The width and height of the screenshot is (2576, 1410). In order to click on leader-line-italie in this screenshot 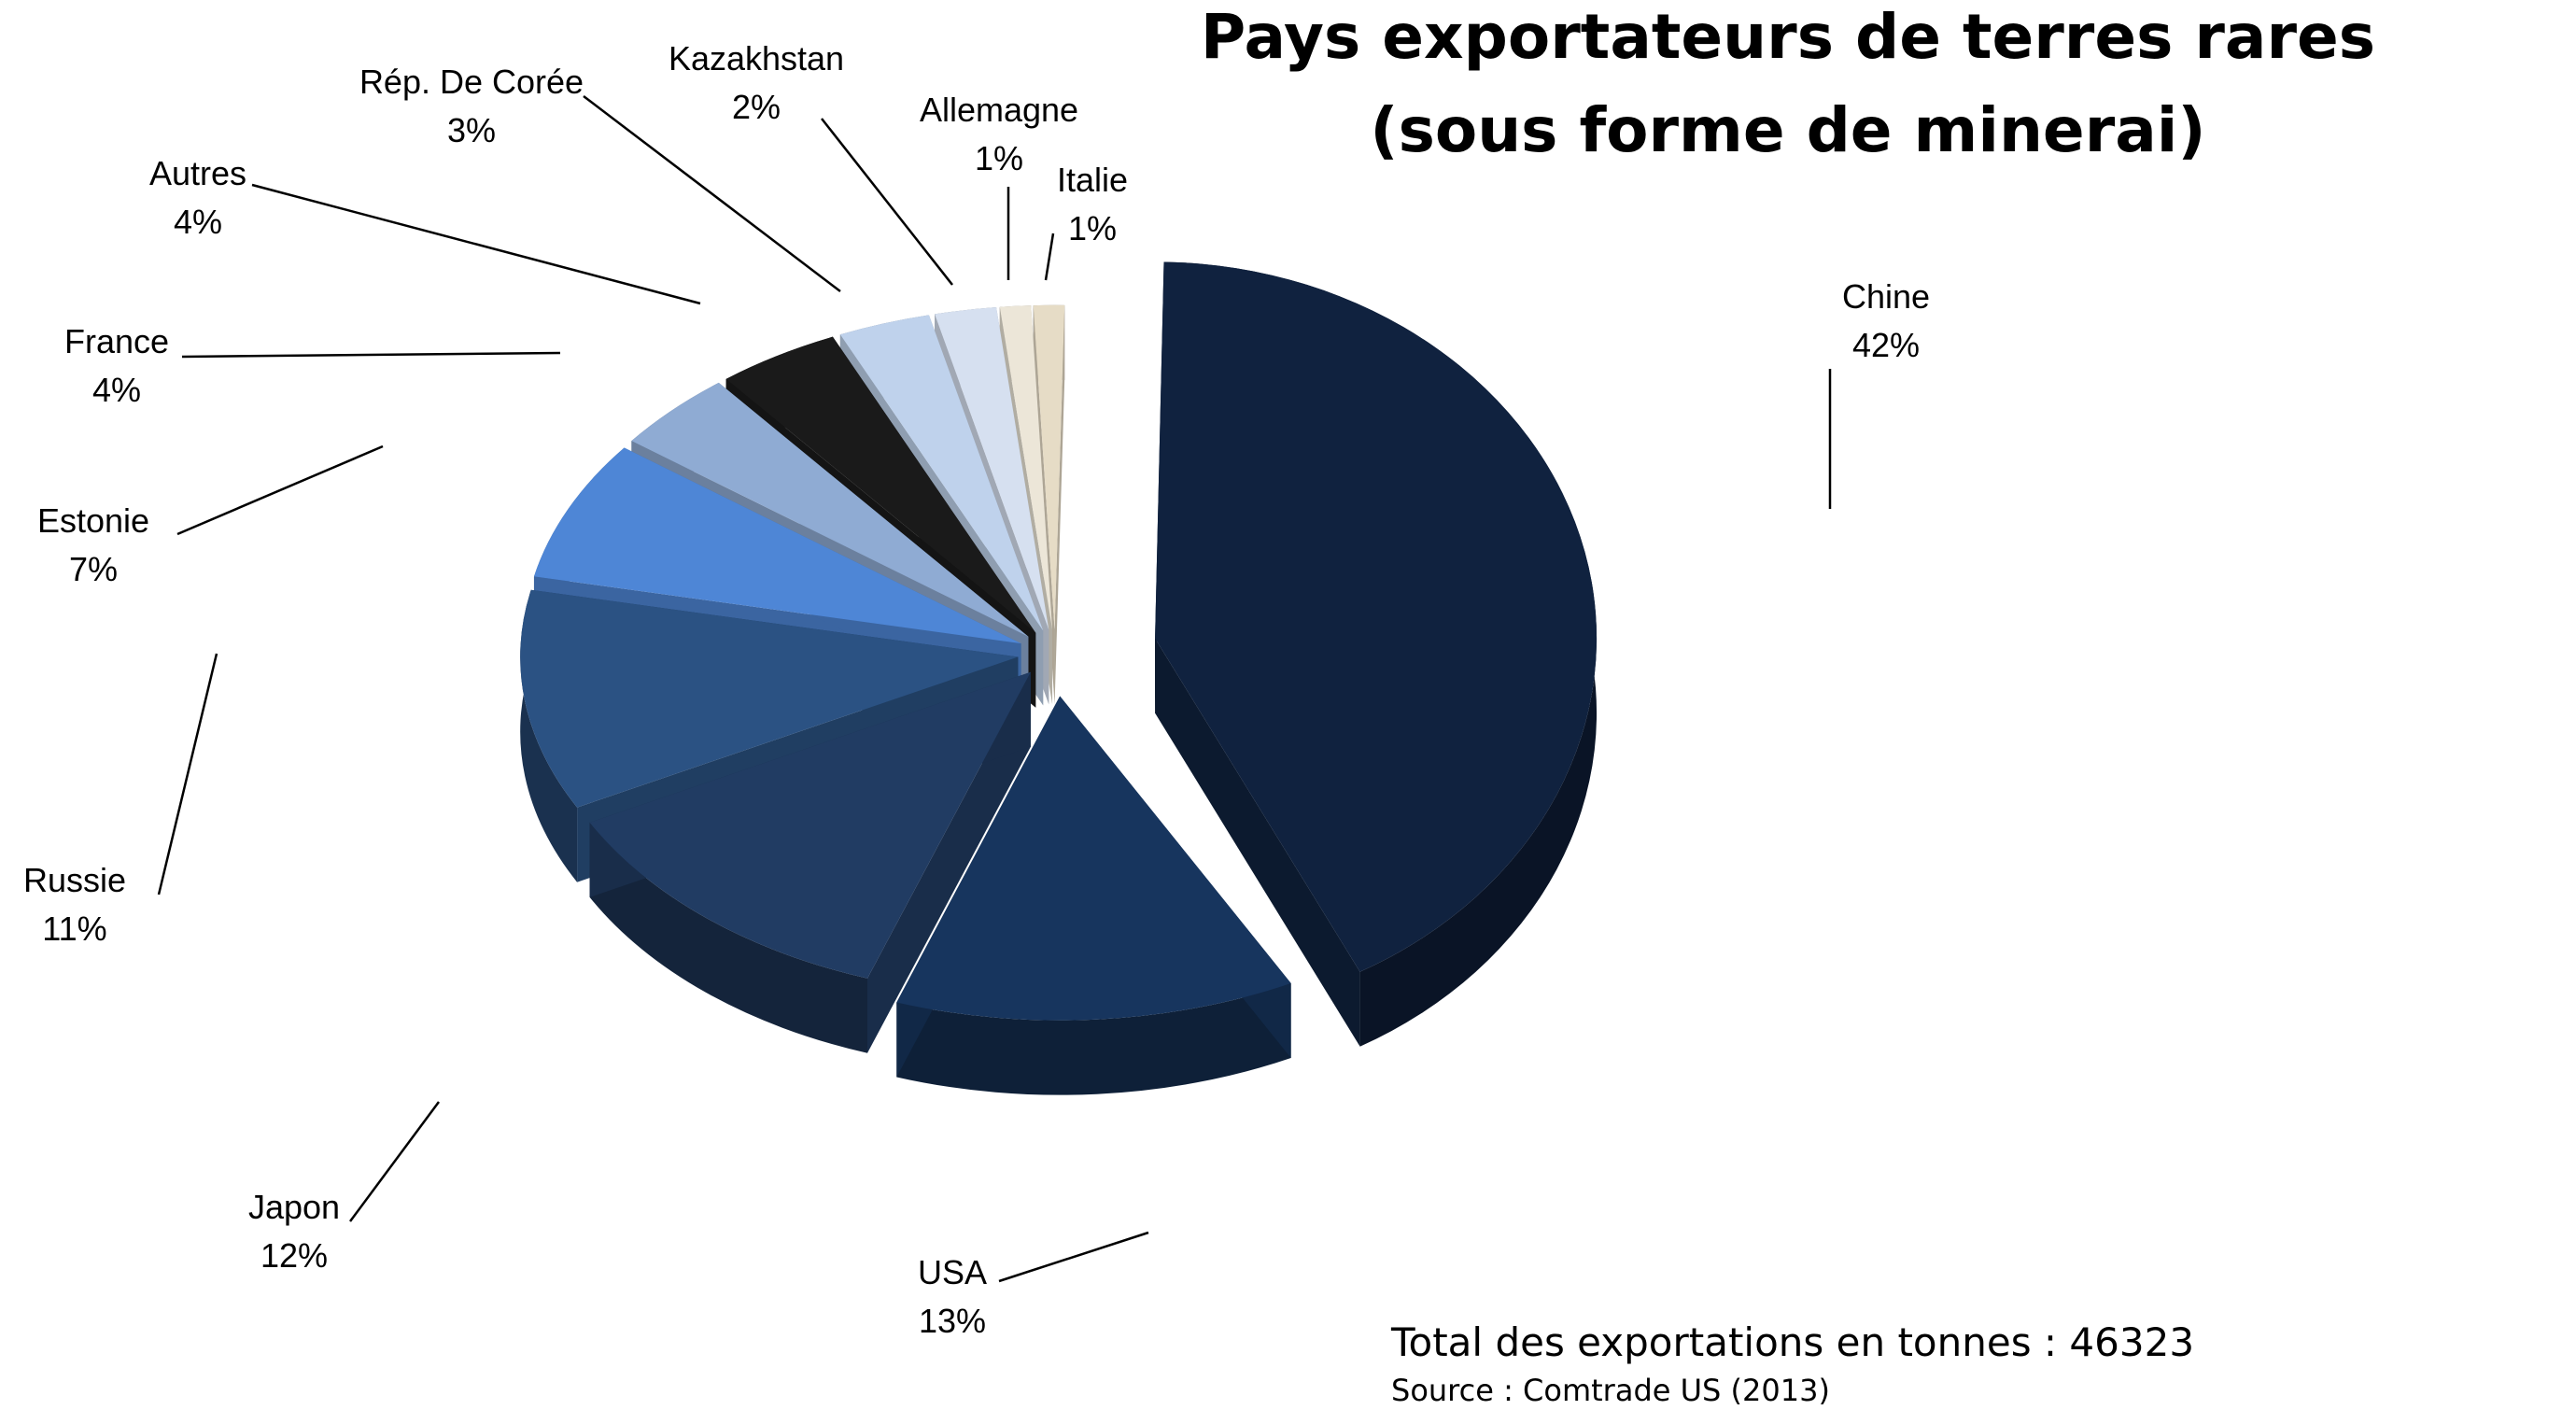, I will do `click(1050, 257)`.